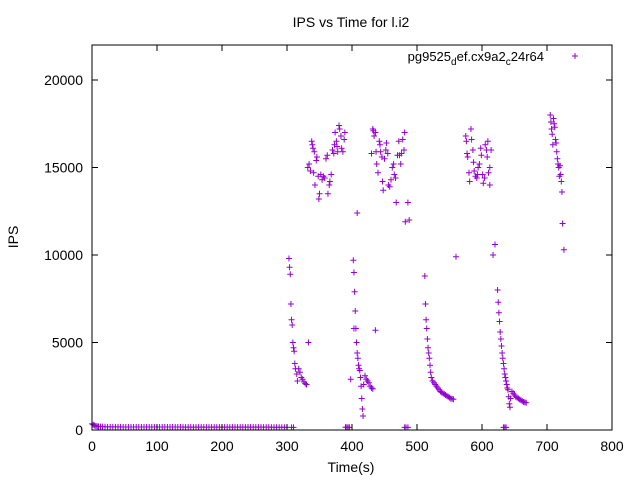 The width and height of the screenshot is (640, 480). I want to click on x-tick-label: 400, so click(352, 446).